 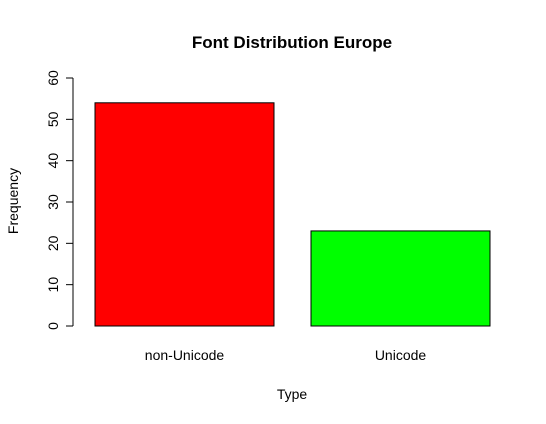 What do you see at coordinates (292, 394) in the screenshot?
I see `x-axis-label: Type` at bounding box center [292, 394].